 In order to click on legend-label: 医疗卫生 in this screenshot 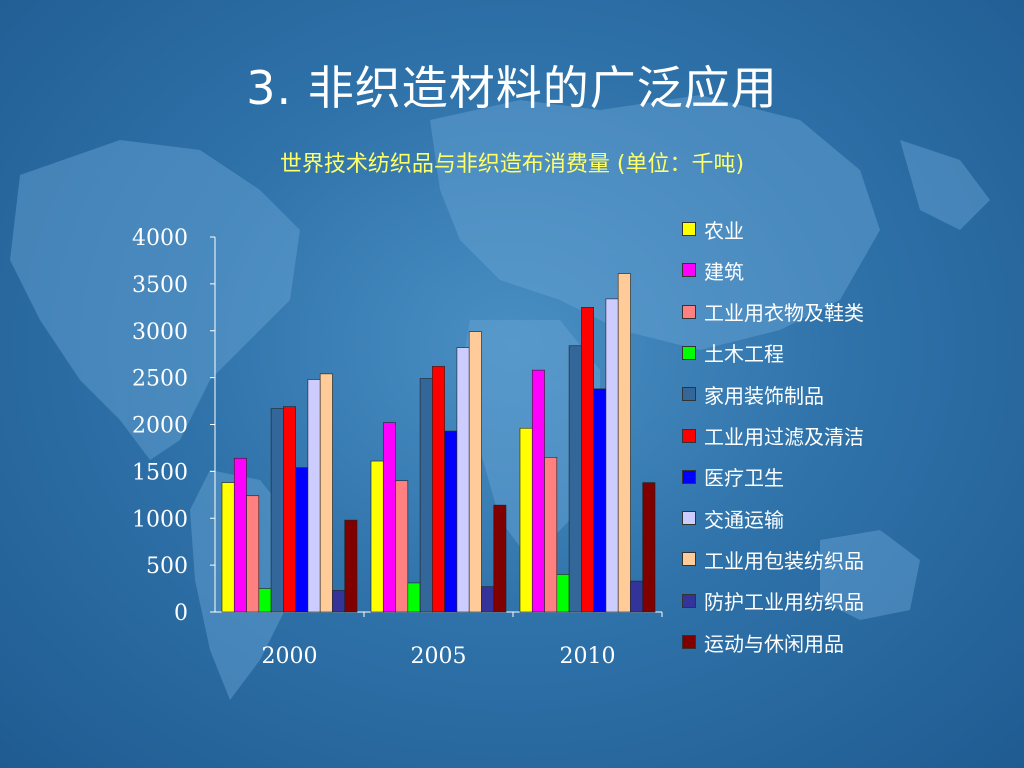, I will do `click(744, 478)`.